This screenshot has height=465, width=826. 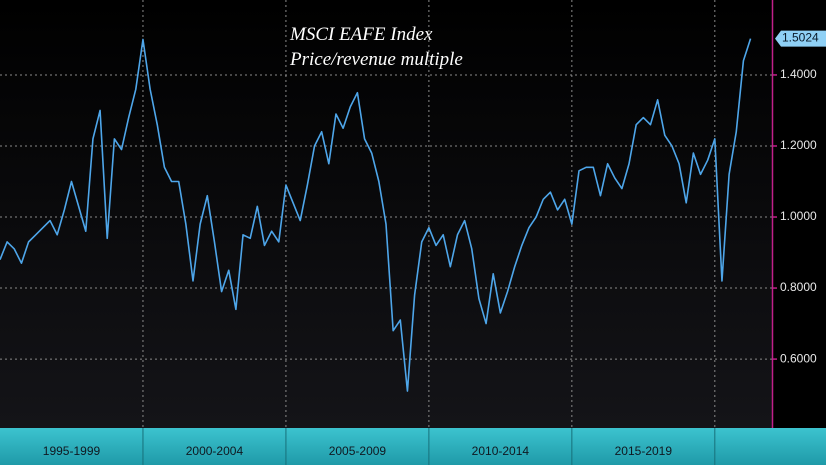 I want to click on x-tick-label: 2015-2019, so click(x=644, y=451).